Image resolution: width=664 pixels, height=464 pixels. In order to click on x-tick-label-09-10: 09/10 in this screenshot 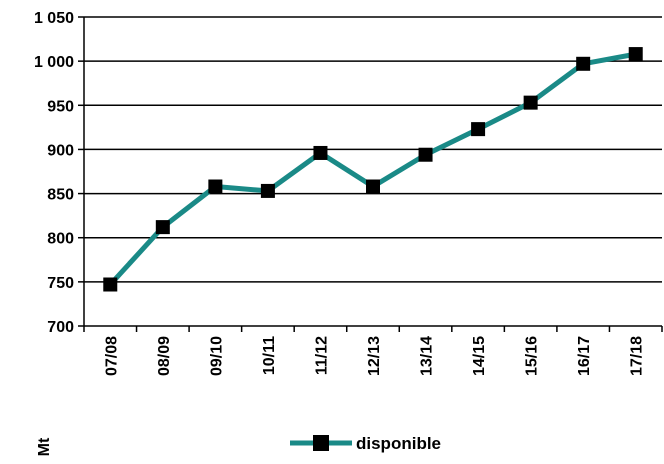, I will do `click(216, 356)`.